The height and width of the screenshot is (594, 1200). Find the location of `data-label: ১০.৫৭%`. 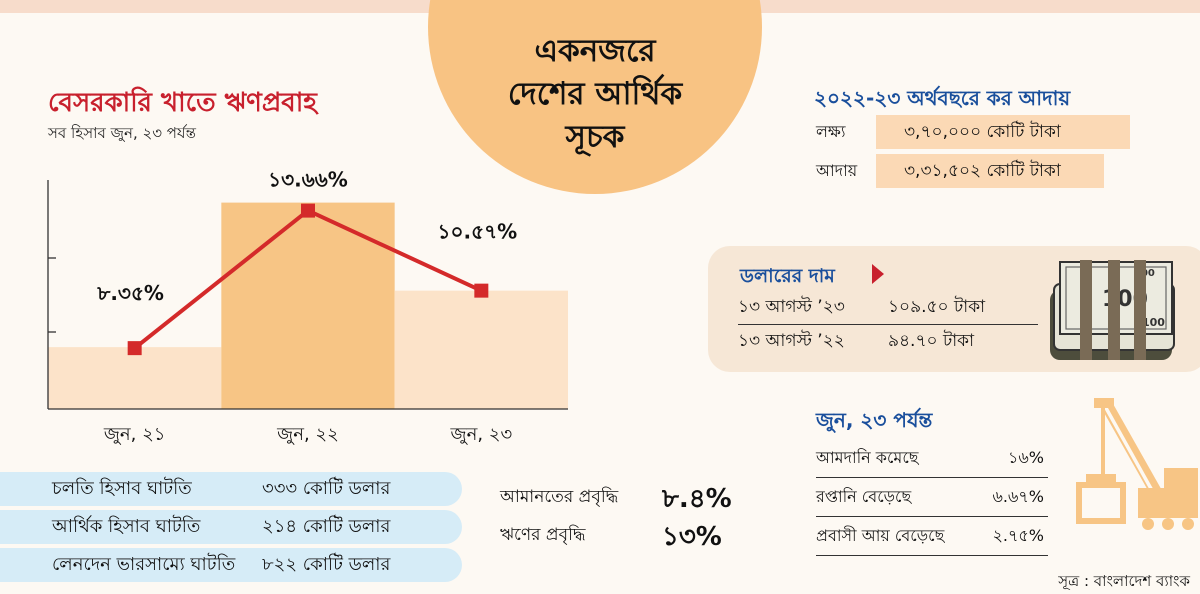

data-label: ১০.৫৭% is located at coordinates (478, 232).